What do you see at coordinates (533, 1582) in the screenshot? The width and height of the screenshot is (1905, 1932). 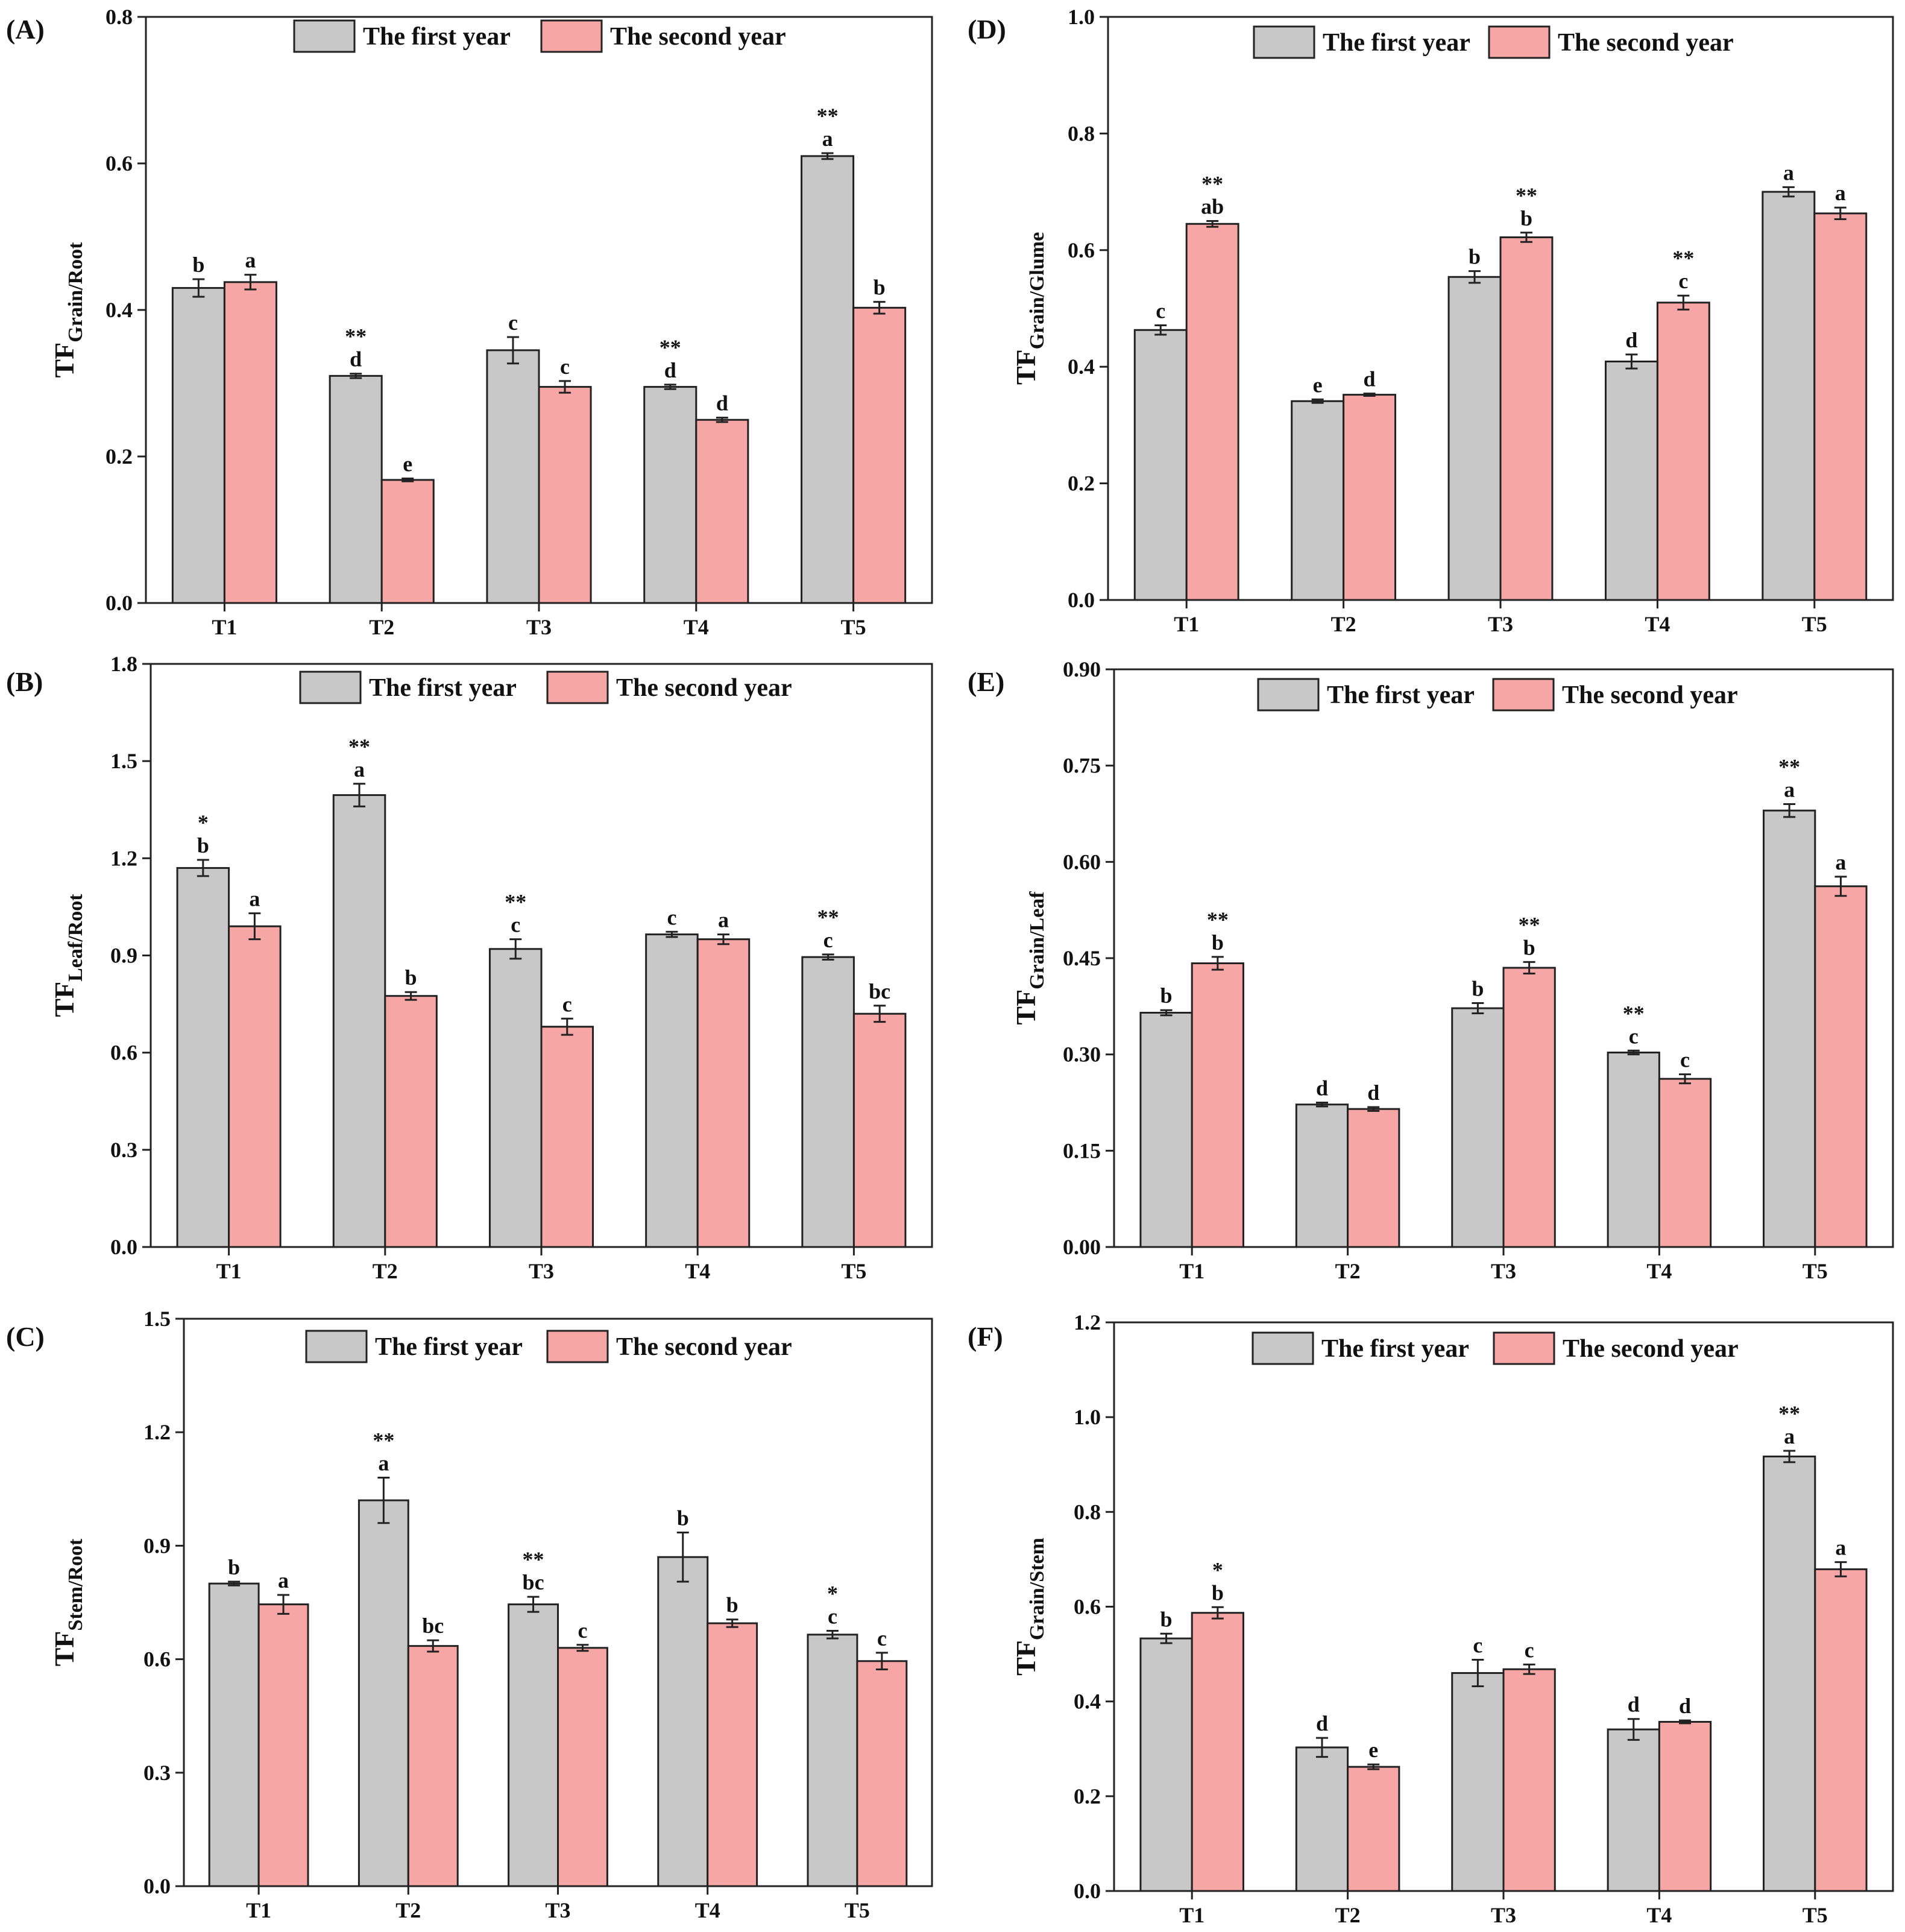 I see `significance-letter: bc` at bounding box center [533, 1582].